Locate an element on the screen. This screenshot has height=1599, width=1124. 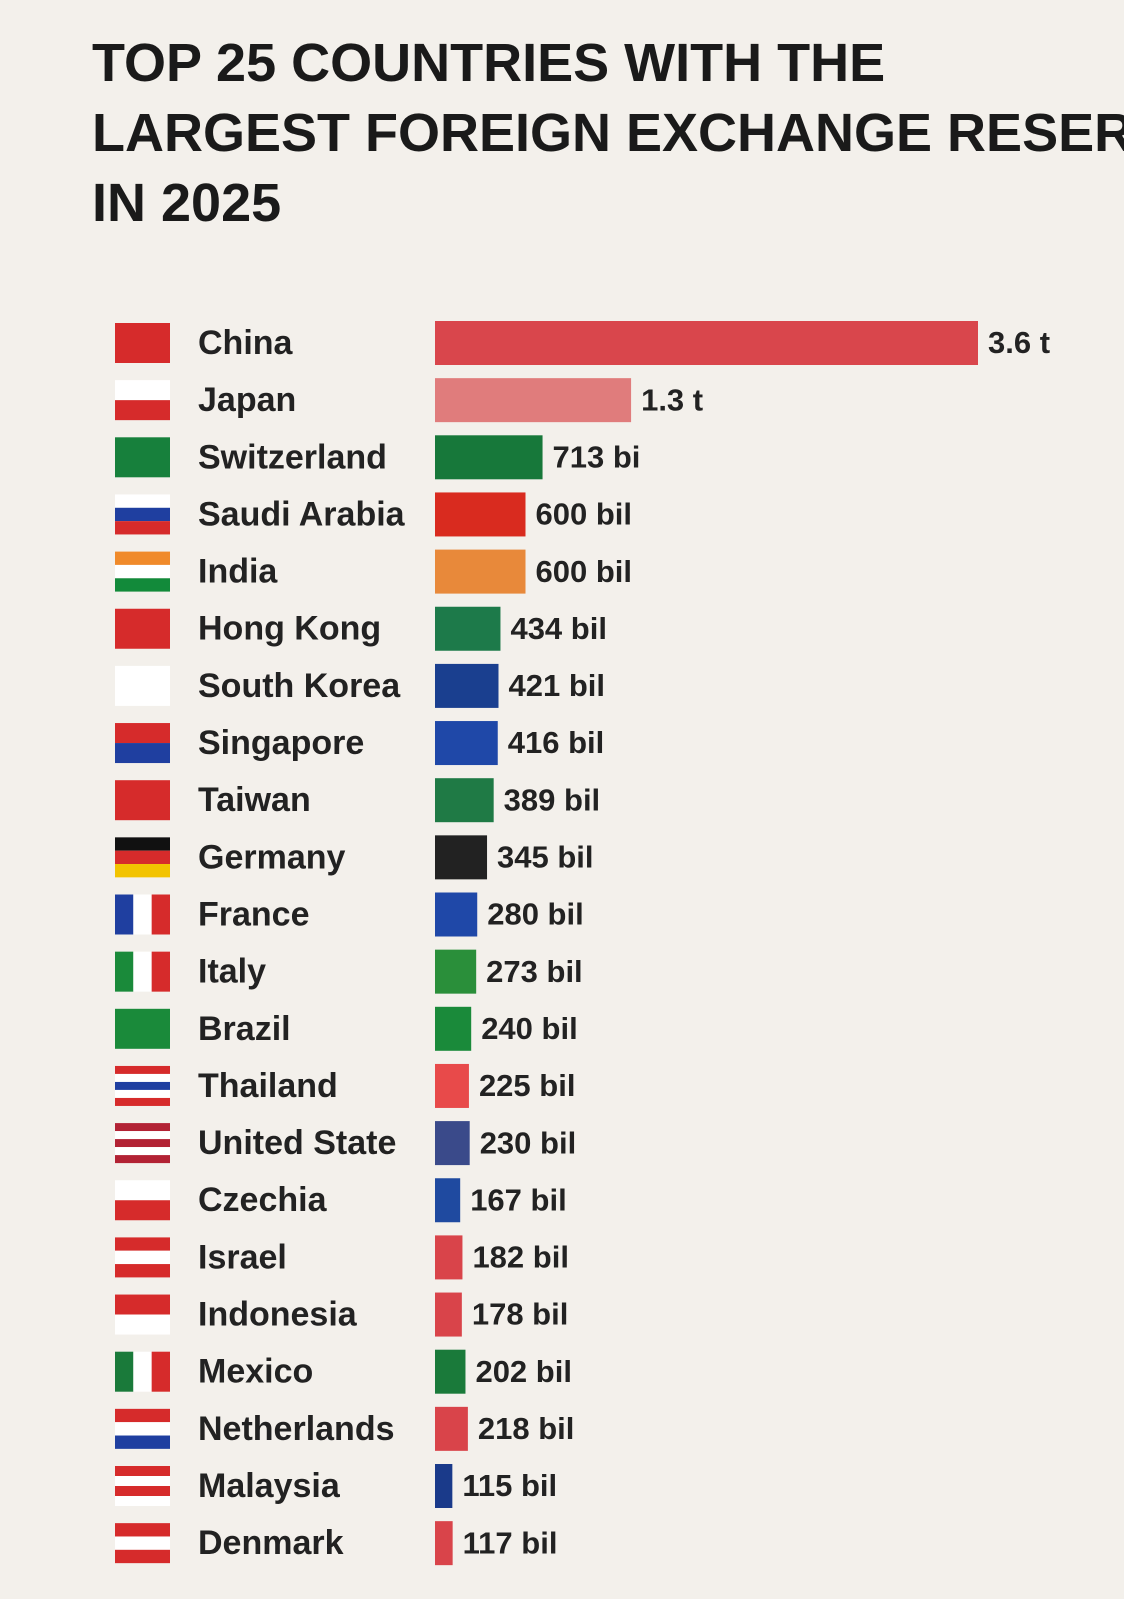
value-label: 434 bil is located at coordinates (558, 628).